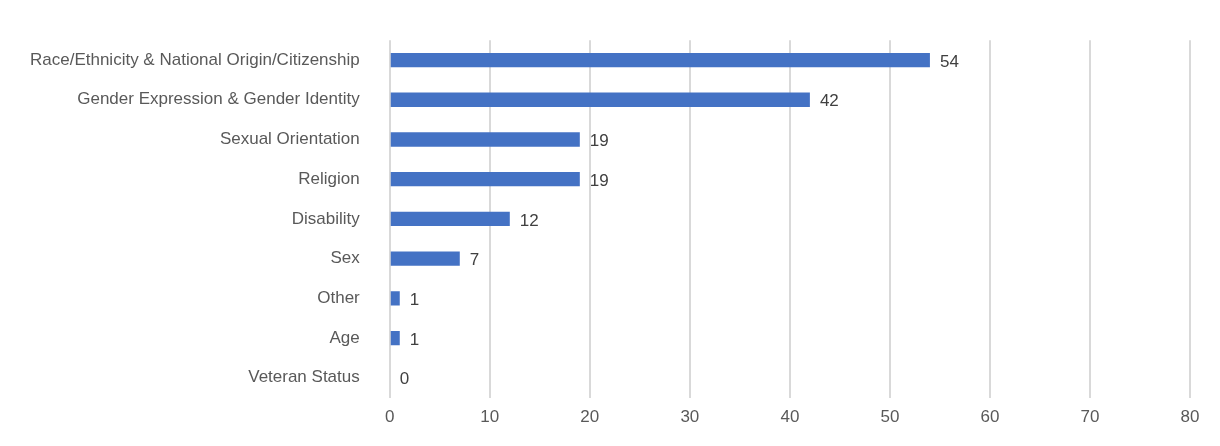 This screenshot has height=446, width=1220. Describe the element at coordinates (529, 220) in the screenshot. I see `data-label: 12` at that location.